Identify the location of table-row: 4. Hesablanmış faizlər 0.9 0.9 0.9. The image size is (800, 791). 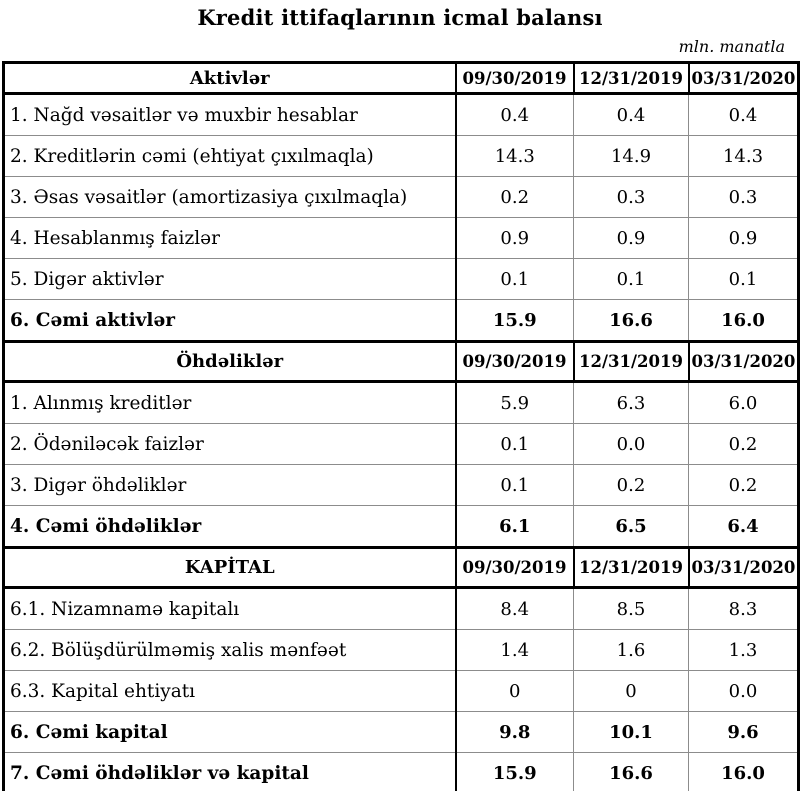
(401, 238).